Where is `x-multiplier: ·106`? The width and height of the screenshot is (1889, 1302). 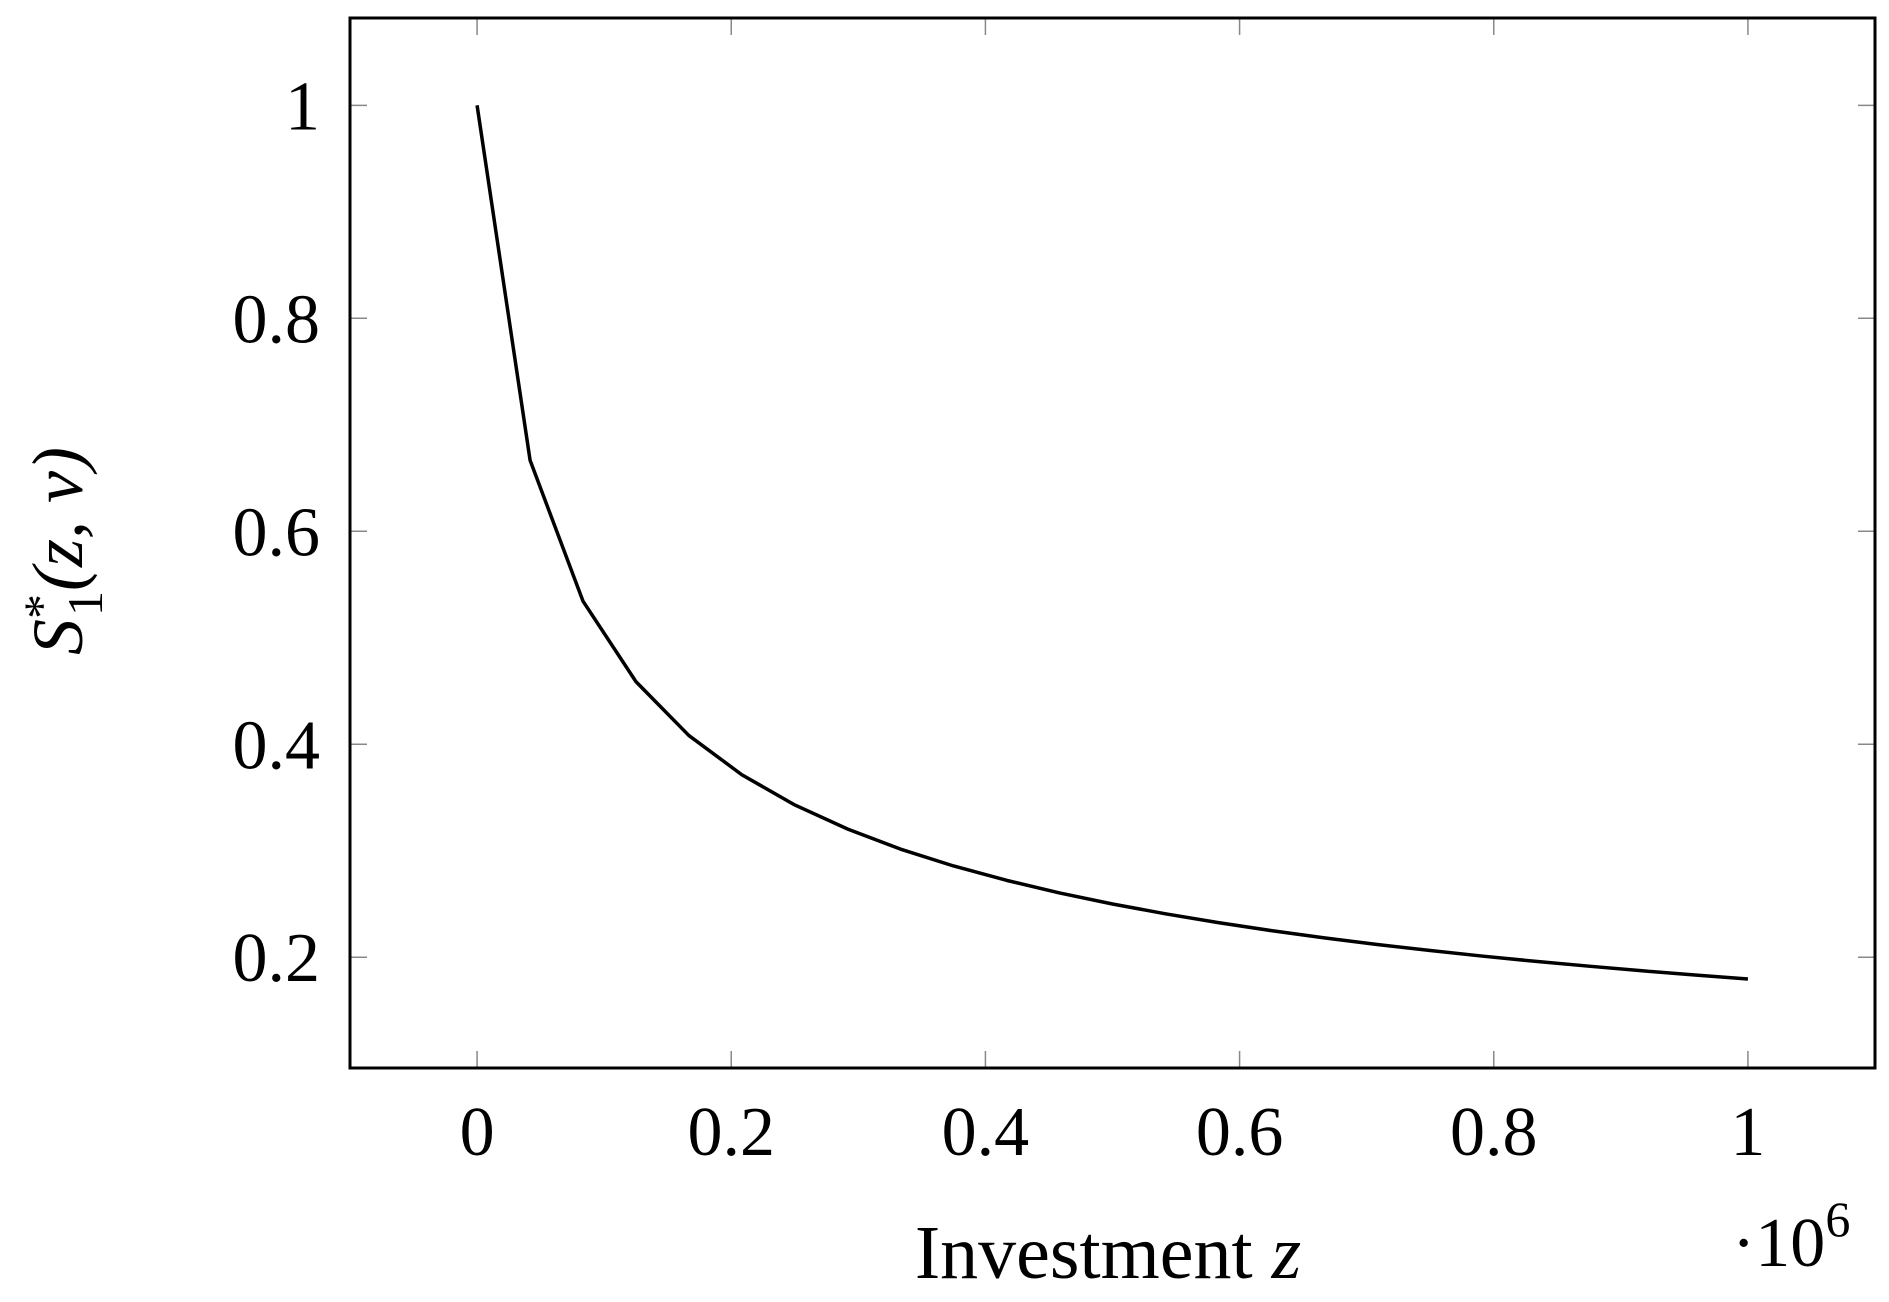 x-multiplier: ·106 is located at coordinates (1791, 1236).